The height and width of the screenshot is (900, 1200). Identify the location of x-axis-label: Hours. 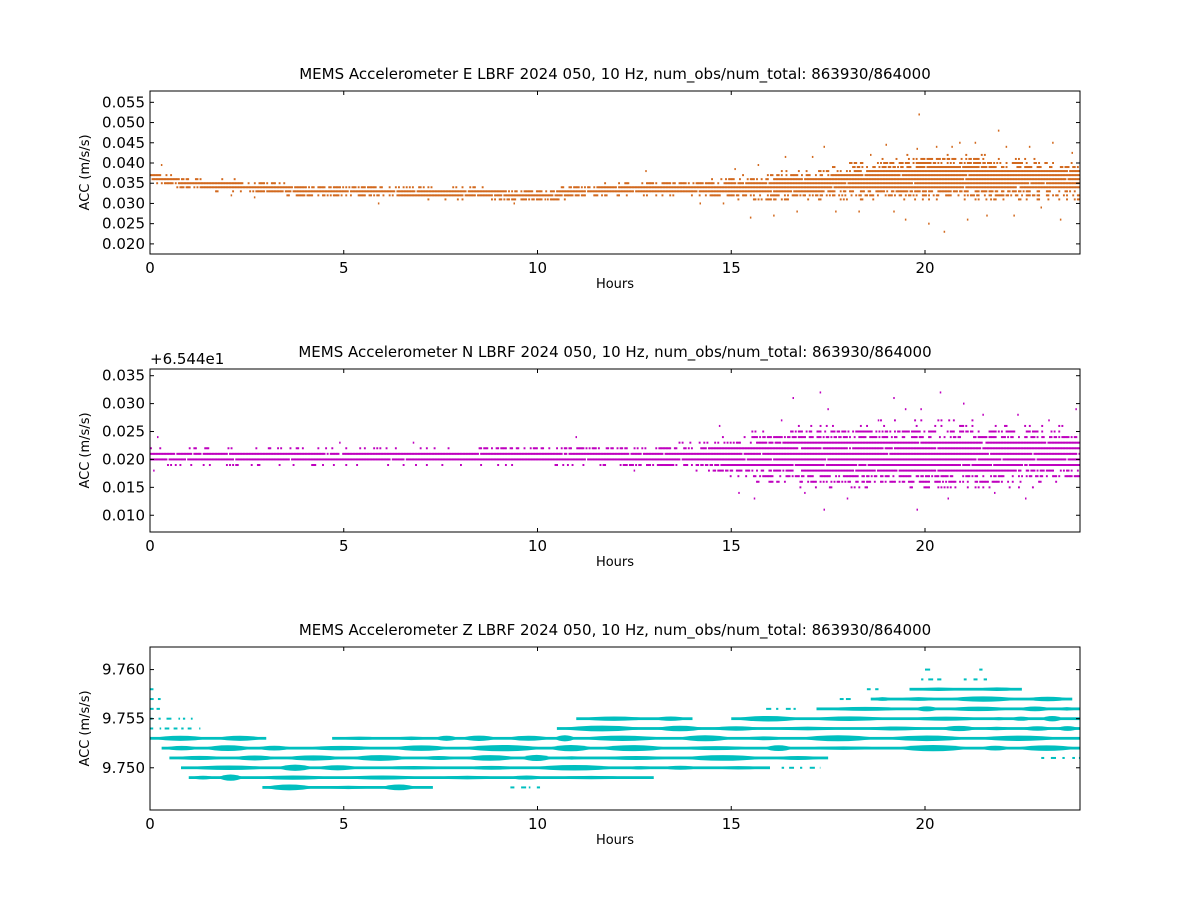
(615, 284).